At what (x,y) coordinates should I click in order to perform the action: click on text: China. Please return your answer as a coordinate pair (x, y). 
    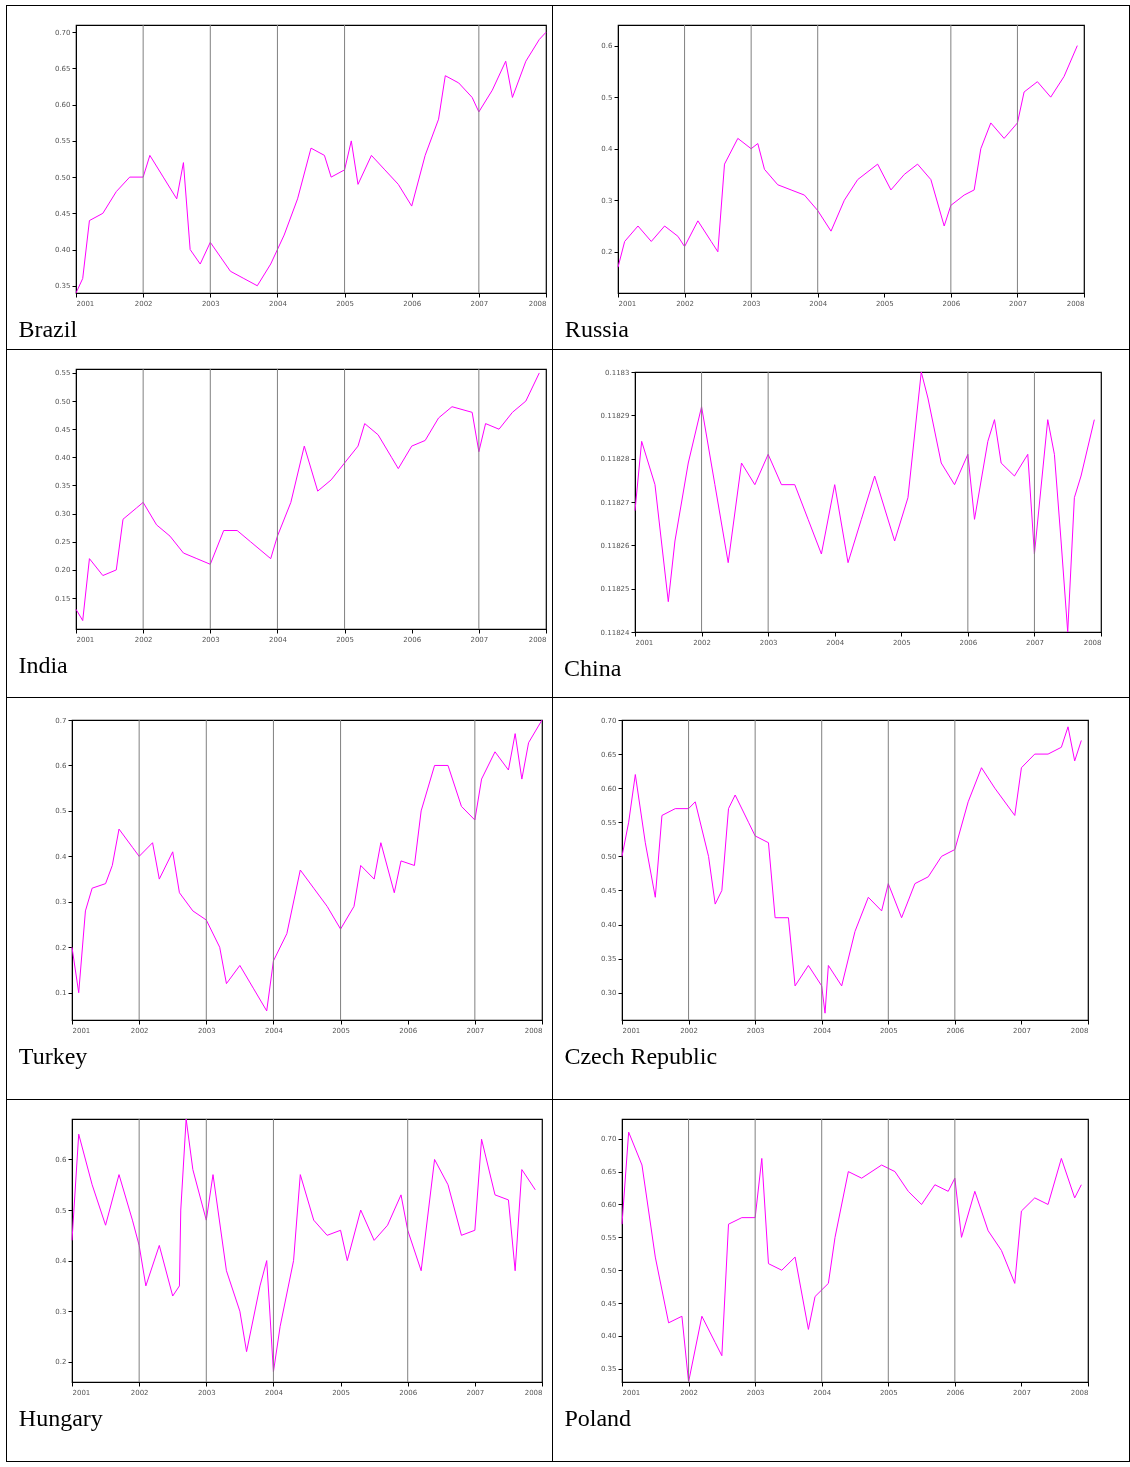
    Looking at the image, I should click on (593, 668).